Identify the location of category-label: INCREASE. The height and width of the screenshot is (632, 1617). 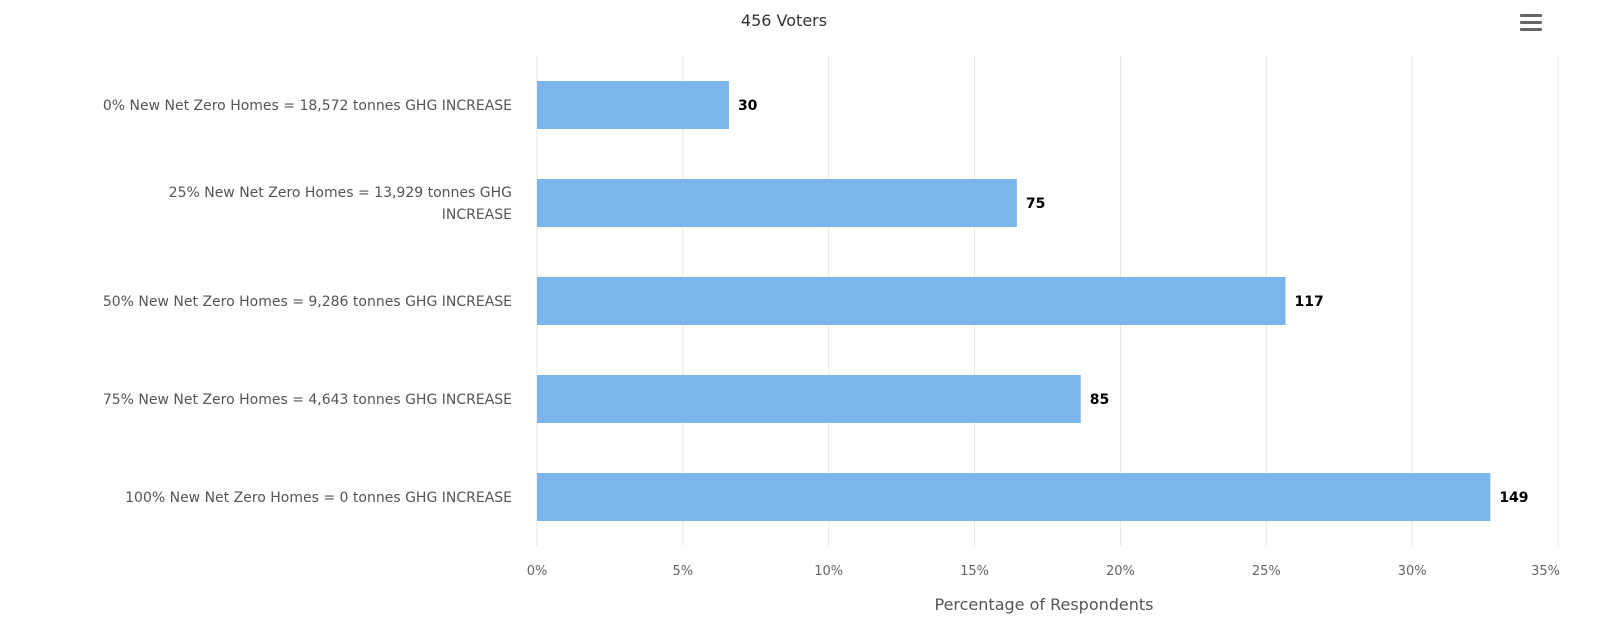
(477, 215).